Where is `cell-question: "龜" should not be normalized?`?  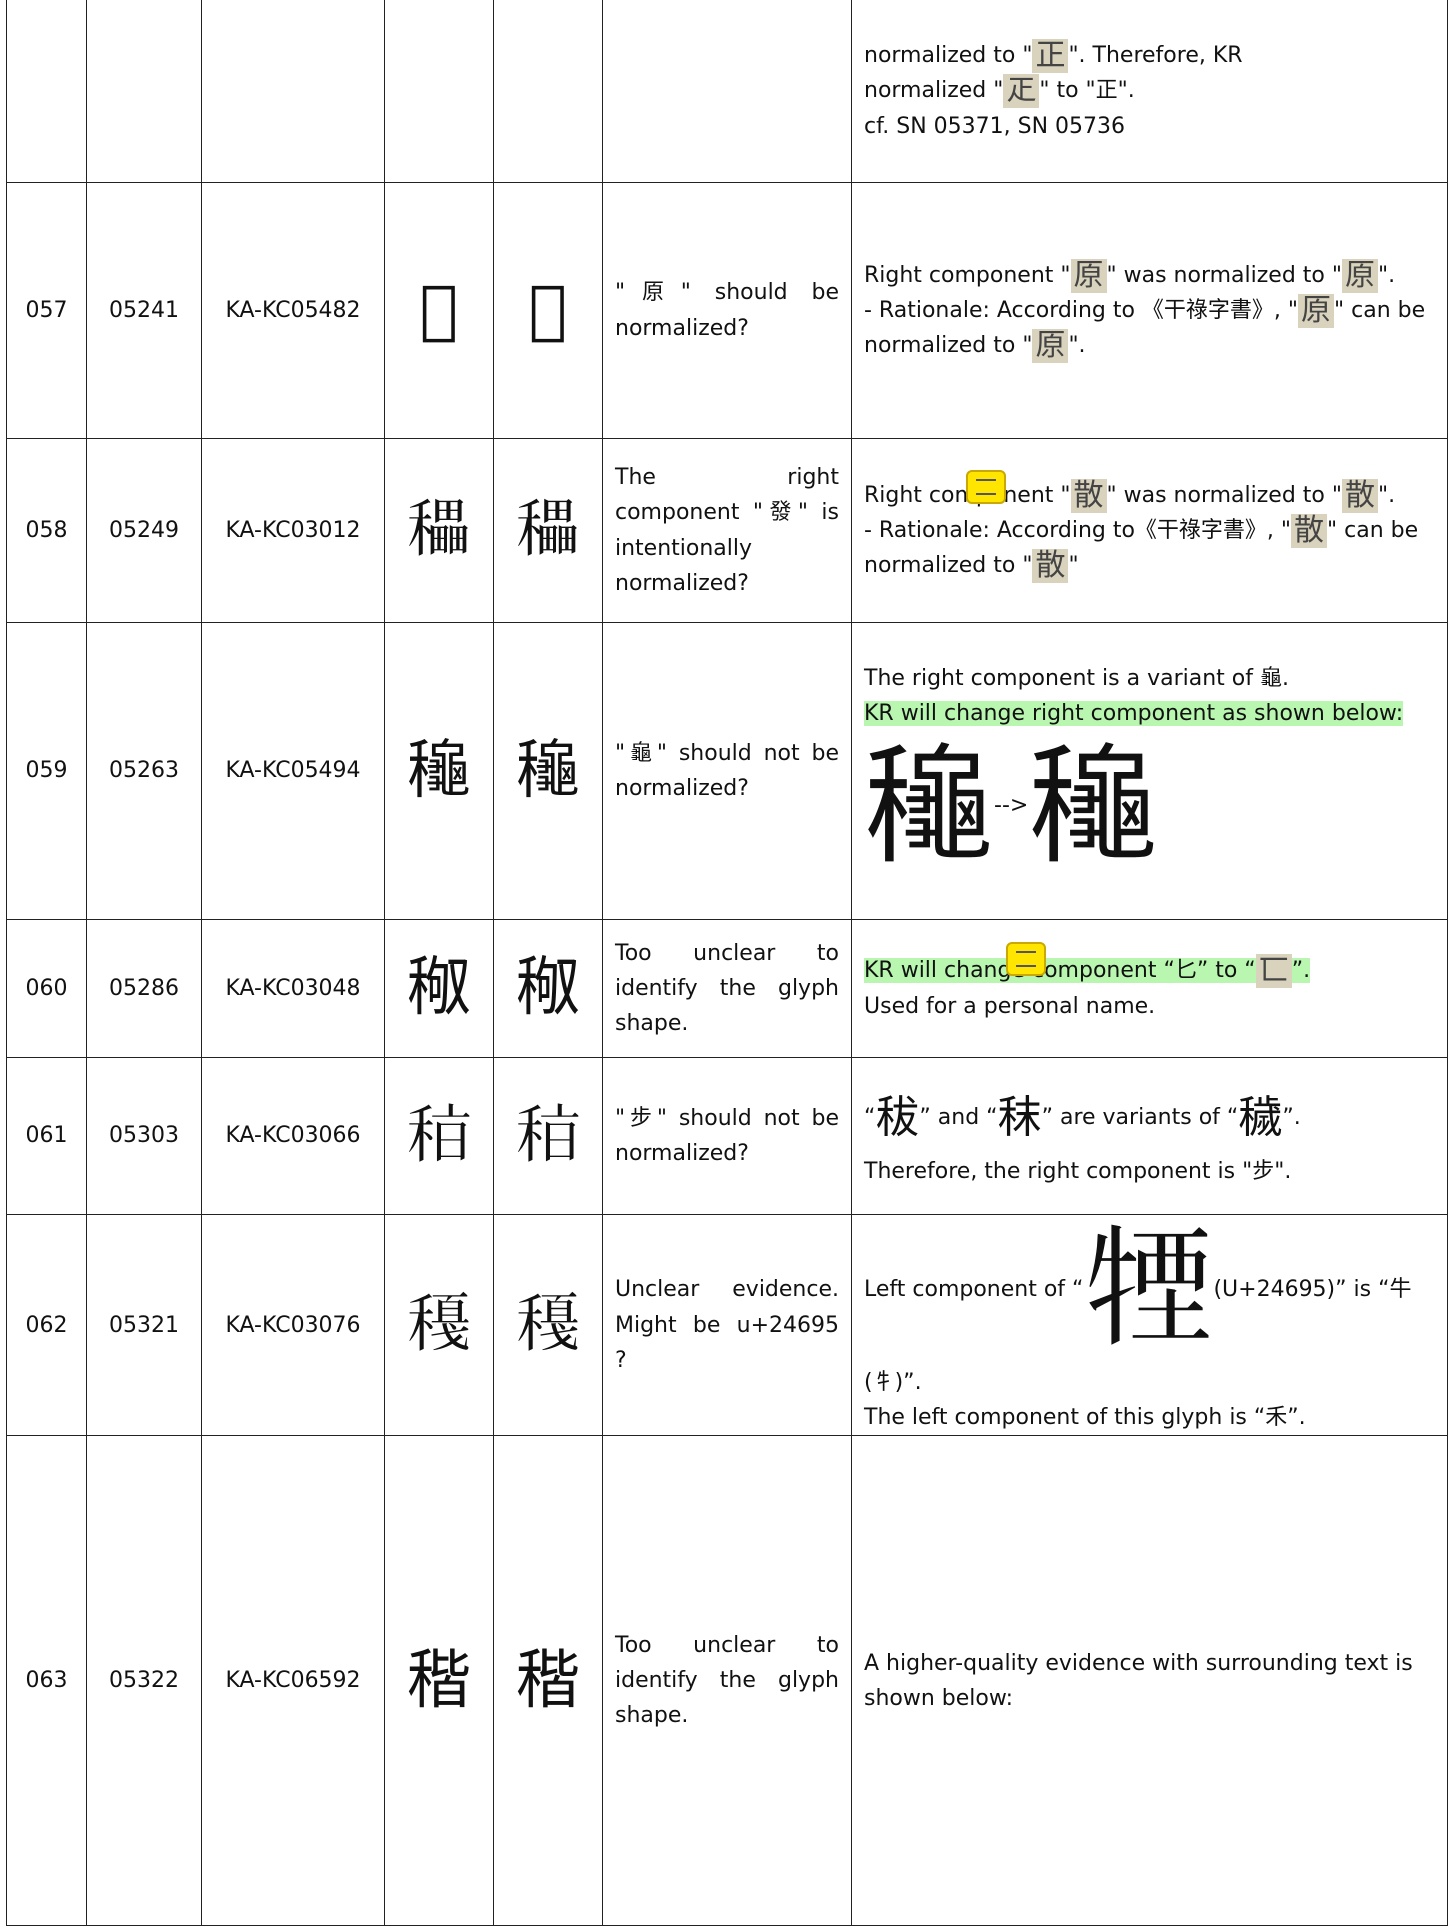 cell-question: "龜" should not be normalized? is located at coordinates (727, 771).